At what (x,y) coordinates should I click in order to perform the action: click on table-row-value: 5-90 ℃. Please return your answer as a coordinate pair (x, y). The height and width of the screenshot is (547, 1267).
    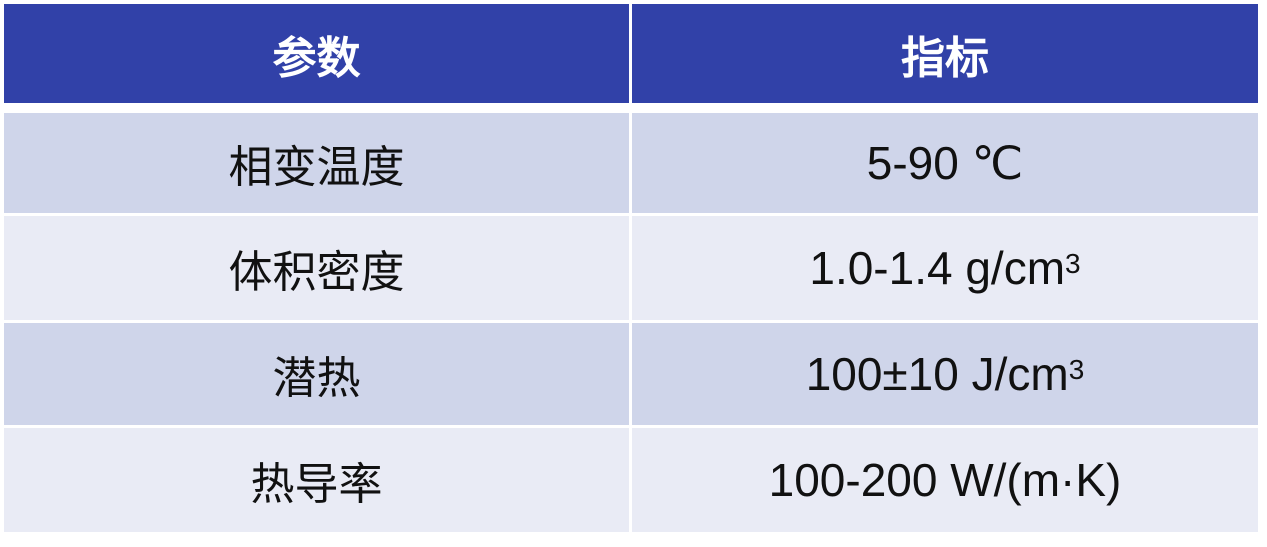
    Looking at the image, I should click on (945, 163).